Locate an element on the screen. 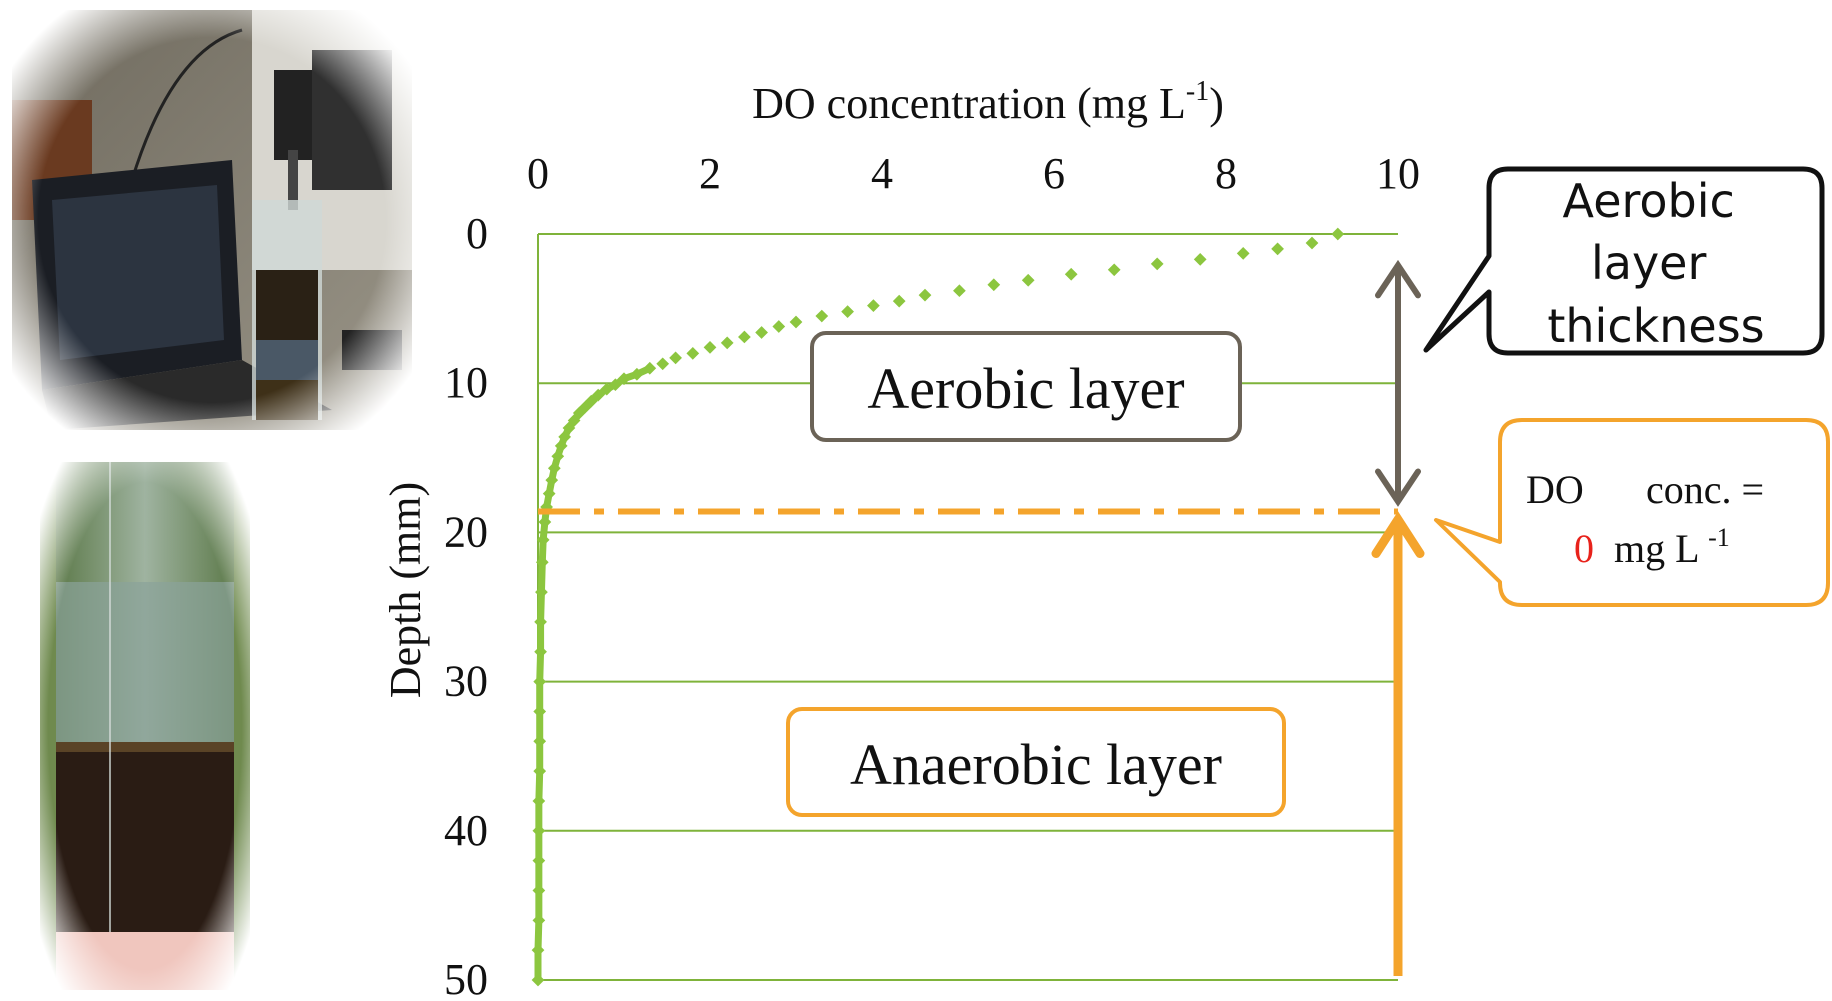  anaerobic-layer-label: Anaerobic layer is located at coordinates (1036, 762).